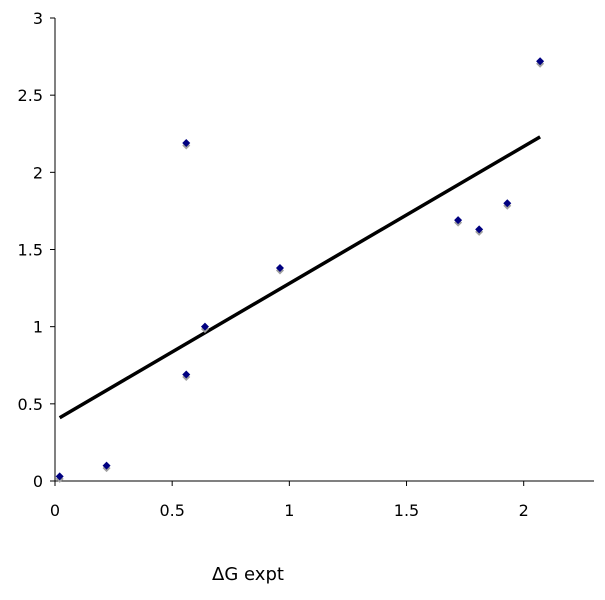 This screenshot has height=600, width=605. I want to click on x-tick-label: 0, so click(55, 510).